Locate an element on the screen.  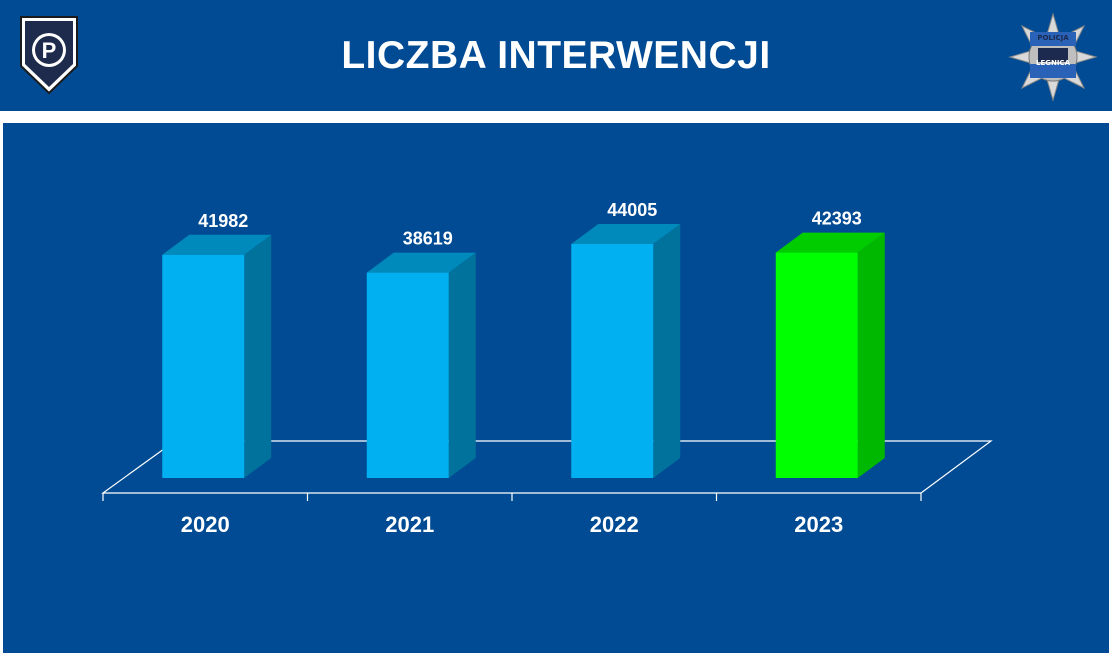
police-p-shield-icon: P is located at coordinates (49, 55).